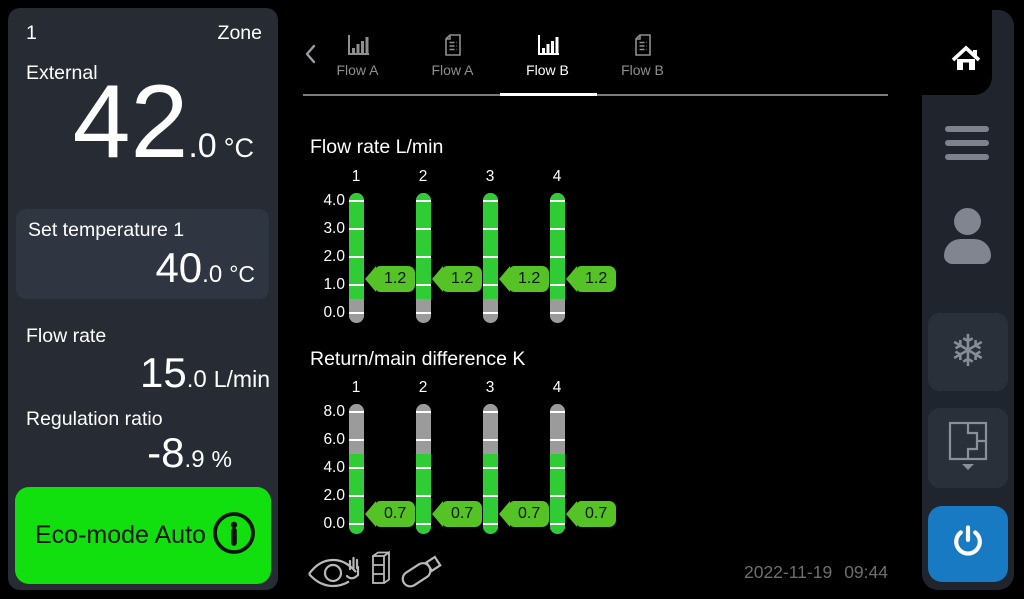  Describe the element at coordinates (166, 452) in the screenshot. I see `regulation-ratio-int: -8` at that location.